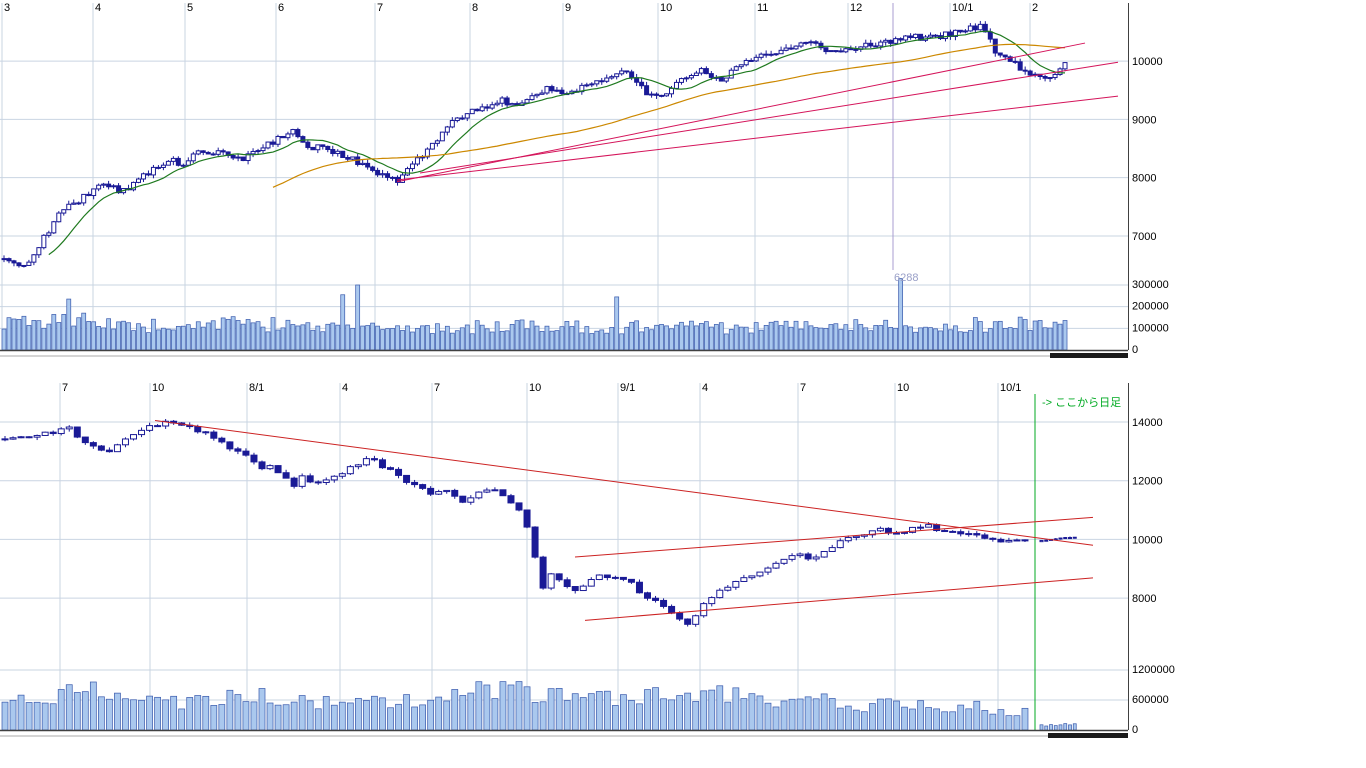 Image resolution: width=1366 pixels, height=768 pixels. Describe the element at coordinates (1150, 307) in the screenshot. I see `svg-text: 200000` at that location.